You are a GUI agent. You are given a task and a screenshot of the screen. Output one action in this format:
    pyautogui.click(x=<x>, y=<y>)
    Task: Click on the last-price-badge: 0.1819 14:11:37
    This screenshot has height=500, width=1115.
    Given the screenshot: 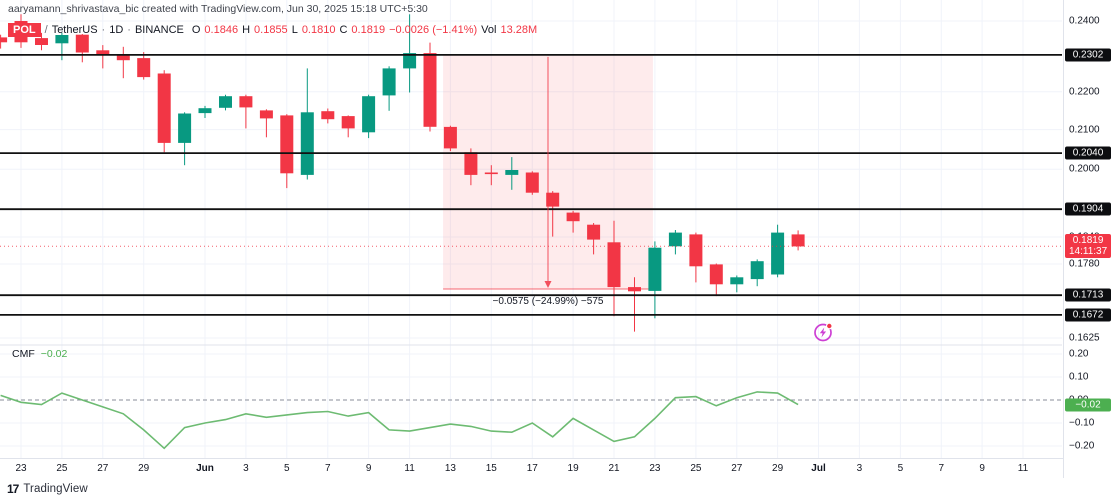 What is the action you would take?
    pyautogui.click(x=1088, y=246)
    